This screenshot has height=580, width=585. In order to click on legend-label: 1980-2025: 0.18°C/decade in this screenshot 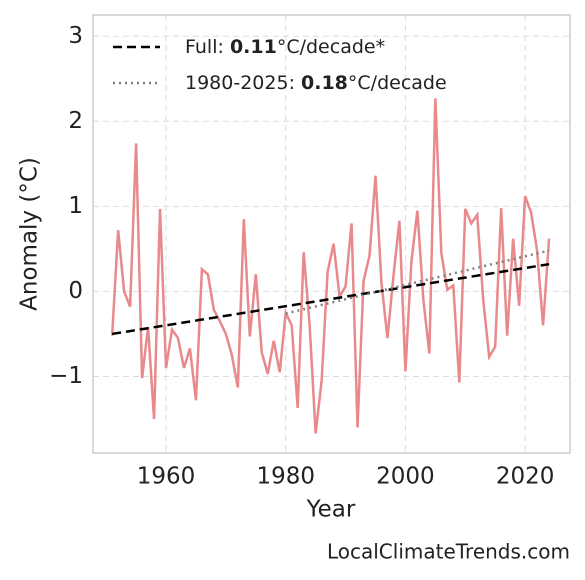, I will do `click(316, 83)`.